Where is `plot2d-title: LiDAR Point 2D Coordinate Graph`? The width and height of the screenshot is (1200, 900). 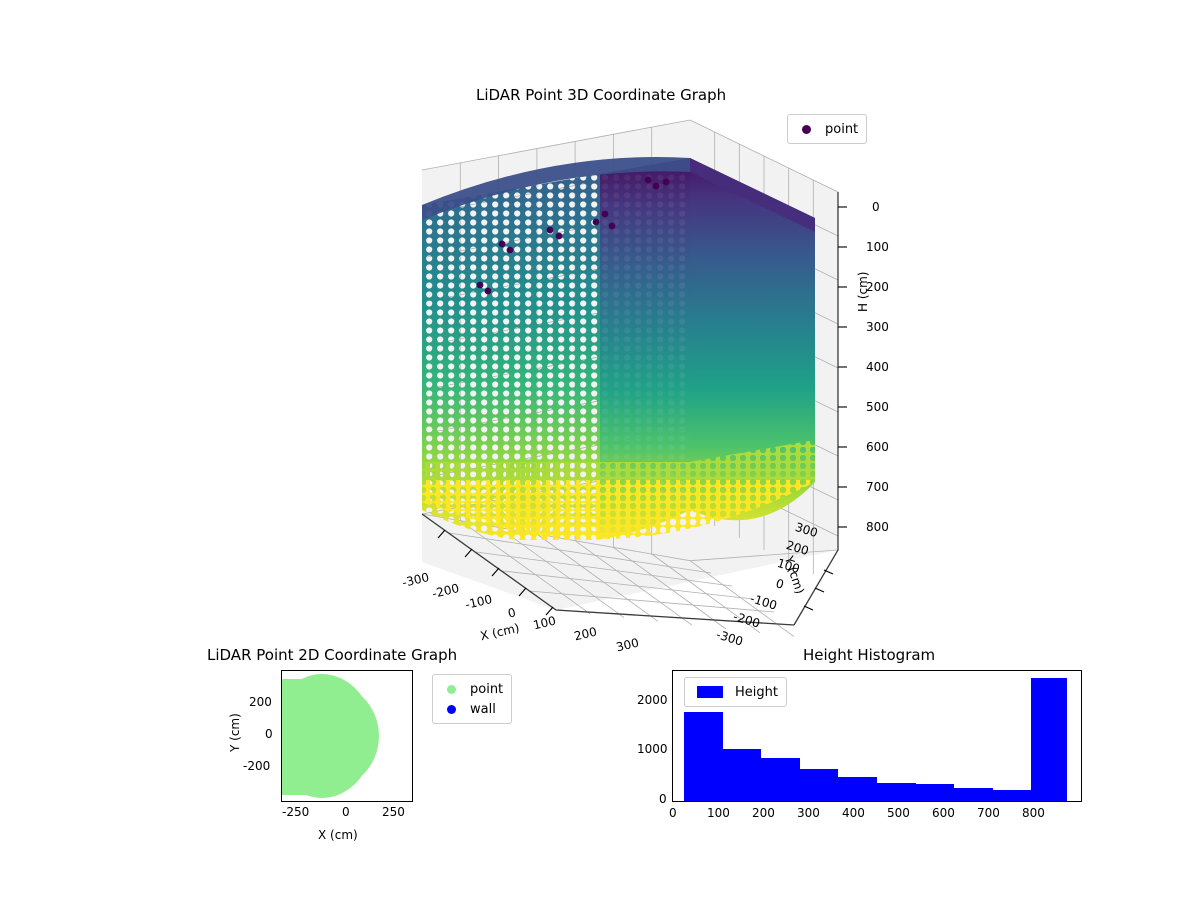 plot2d-title: LiDAR Point 2D Coordinate Graph is located at coordinates (332, 655).